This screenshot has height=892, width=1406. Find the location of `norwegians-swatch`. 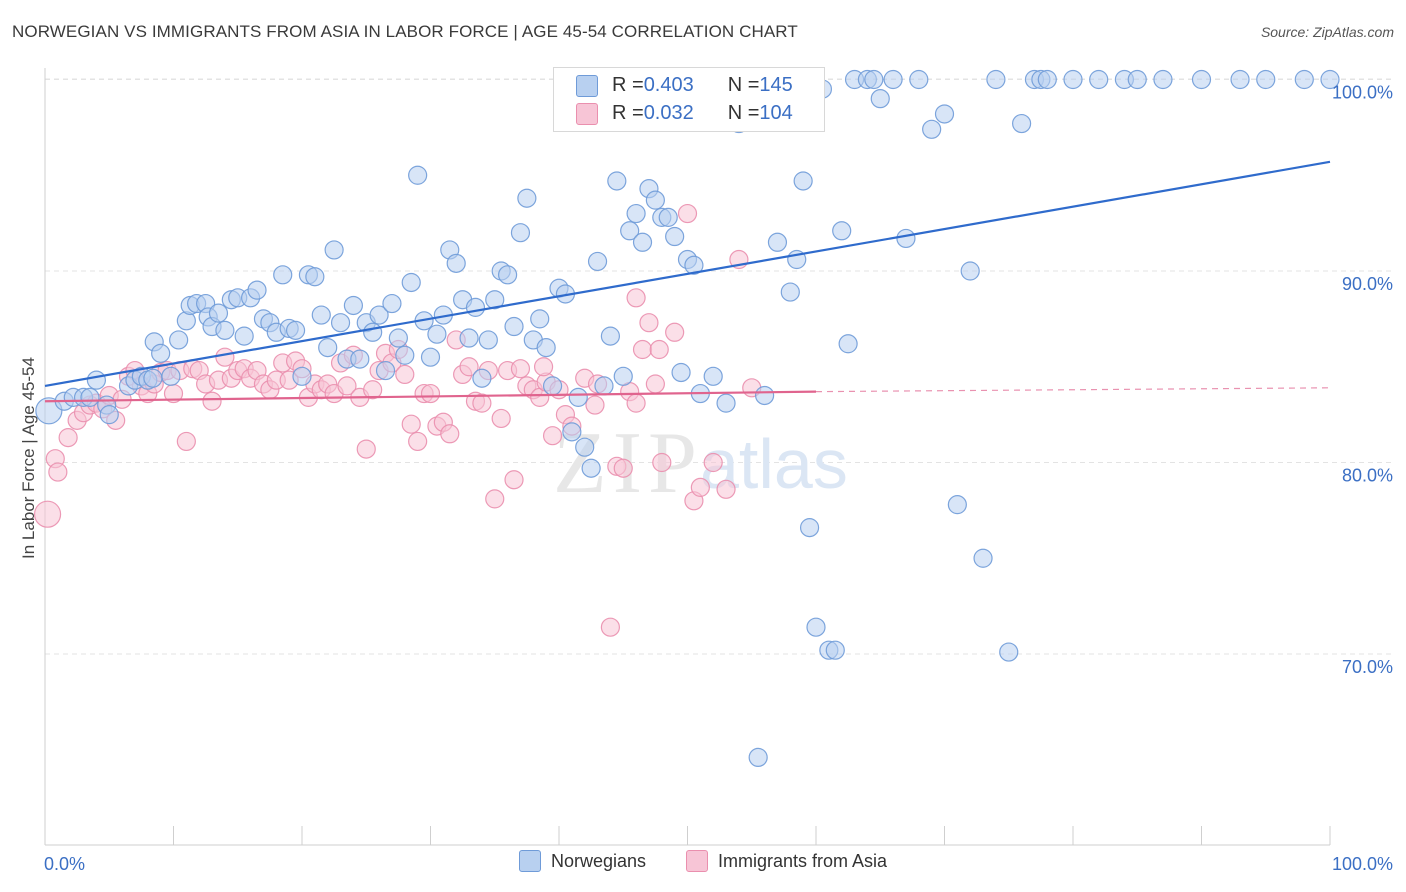

norwegians-swatch is located at coordinates (587, 85).